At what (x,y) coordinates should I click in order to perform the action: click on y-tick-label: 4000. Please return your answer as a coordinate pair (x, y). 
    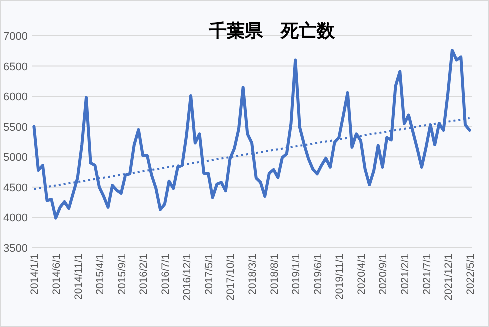
    Looking at the image, I should click on (16, 218).